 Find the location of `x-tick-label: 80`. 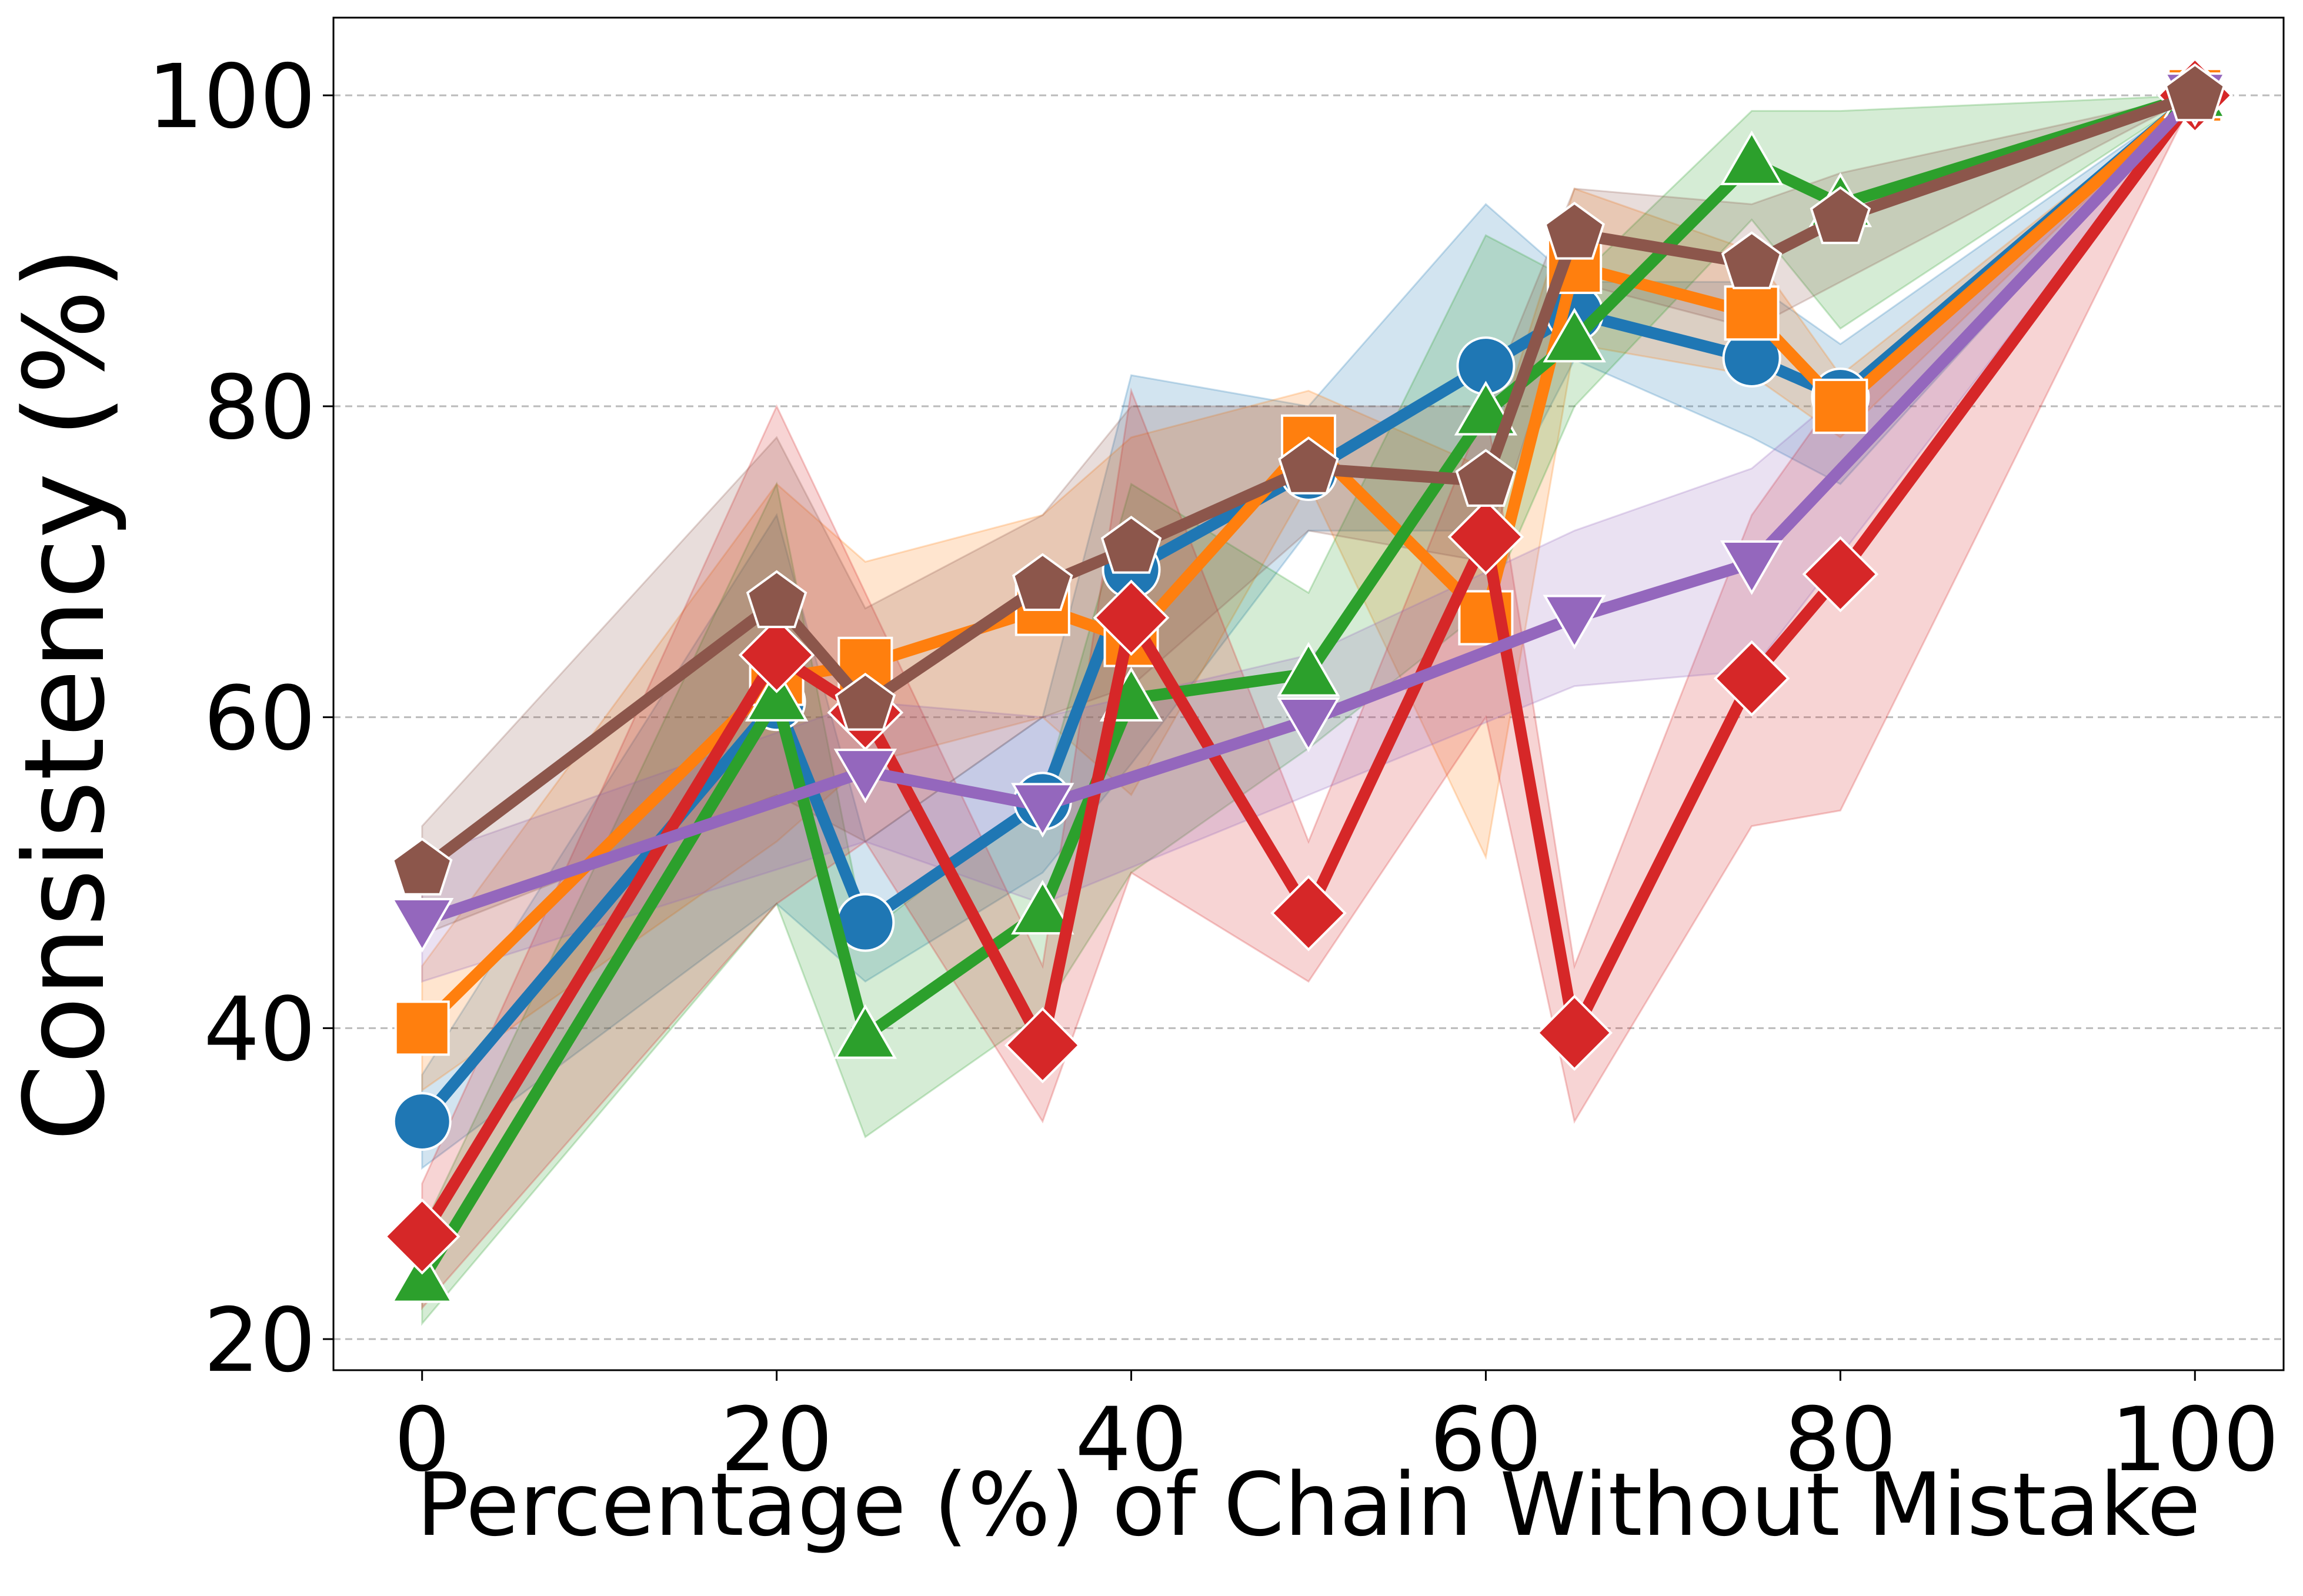

x-tick-label: 80 is located at coordinates (1840, 1440).